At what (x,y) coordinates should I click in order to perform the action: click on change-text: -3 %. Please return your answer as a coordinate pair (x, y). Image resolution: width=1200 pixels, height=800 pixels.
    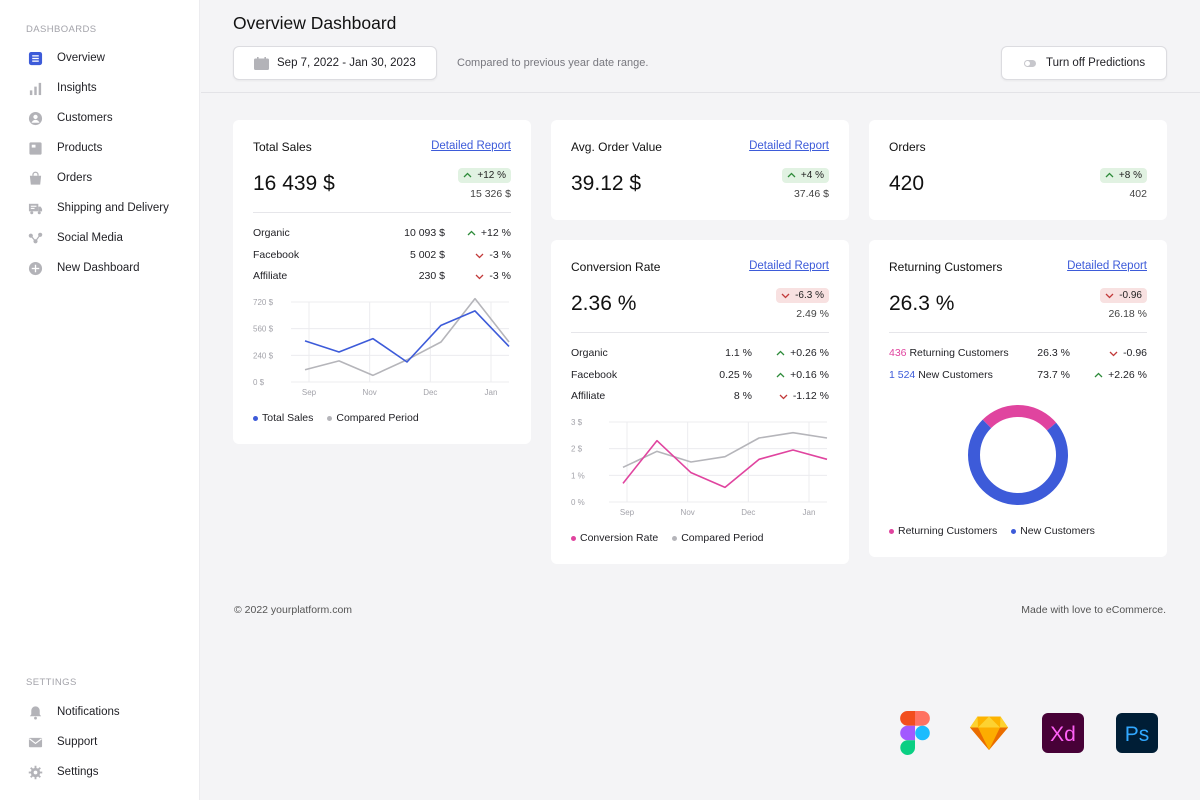
    Looking at the image, I should click on (500, 276).